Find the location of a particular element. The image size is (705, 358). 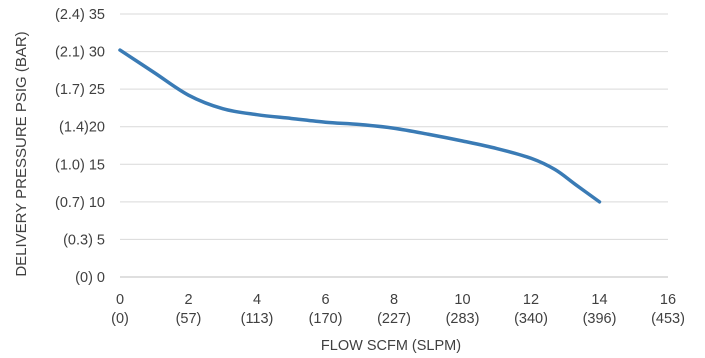

x-tick-secondary-label: (113) is located at coordinates (257, 319).